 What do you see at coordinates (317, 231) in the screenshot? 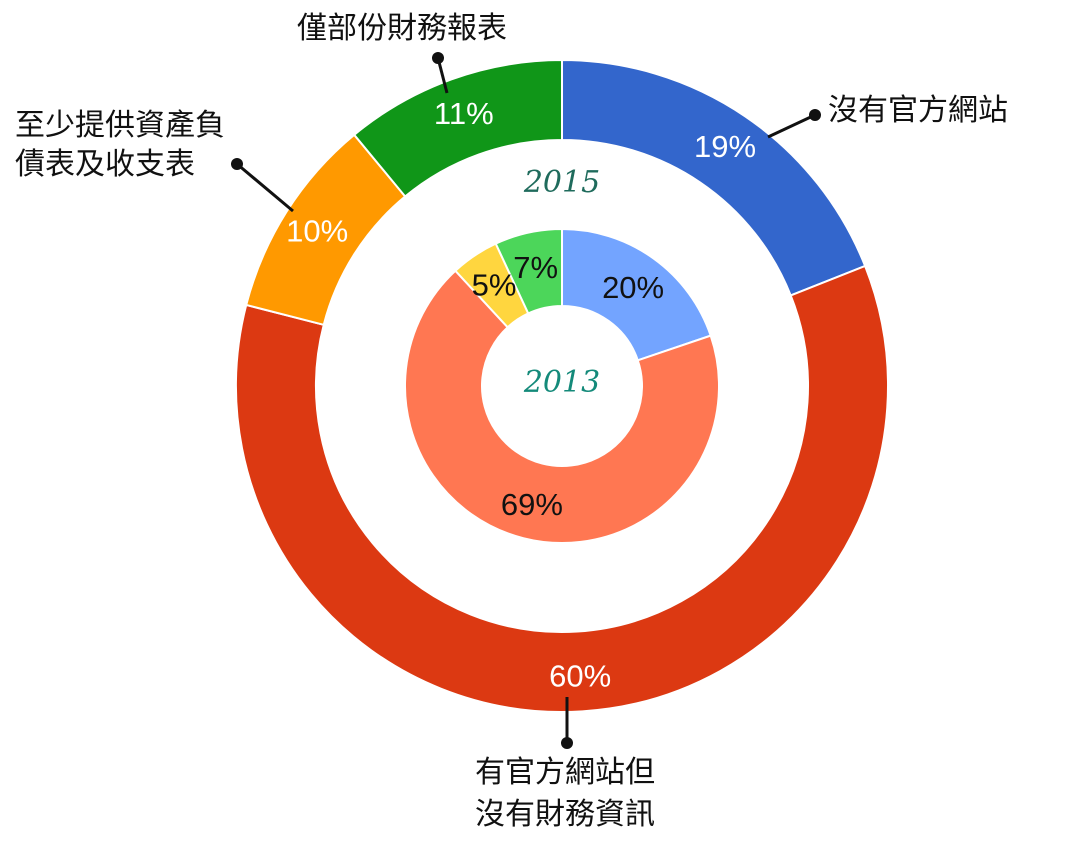
I see `outer-value-label-balance-sheet: 10%` at bounding box center [317, 231].